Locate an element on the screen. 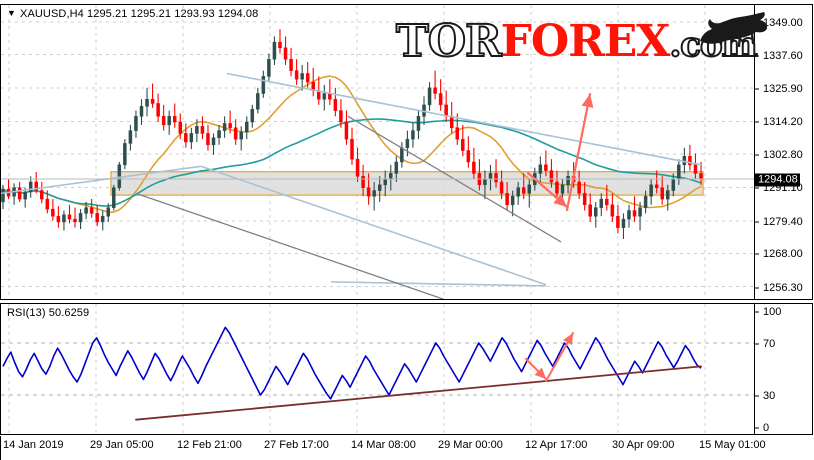 The height and width of the screenshot is (460, 814). price-axis-label: 1302.80 is located at coordinates (783, 154).